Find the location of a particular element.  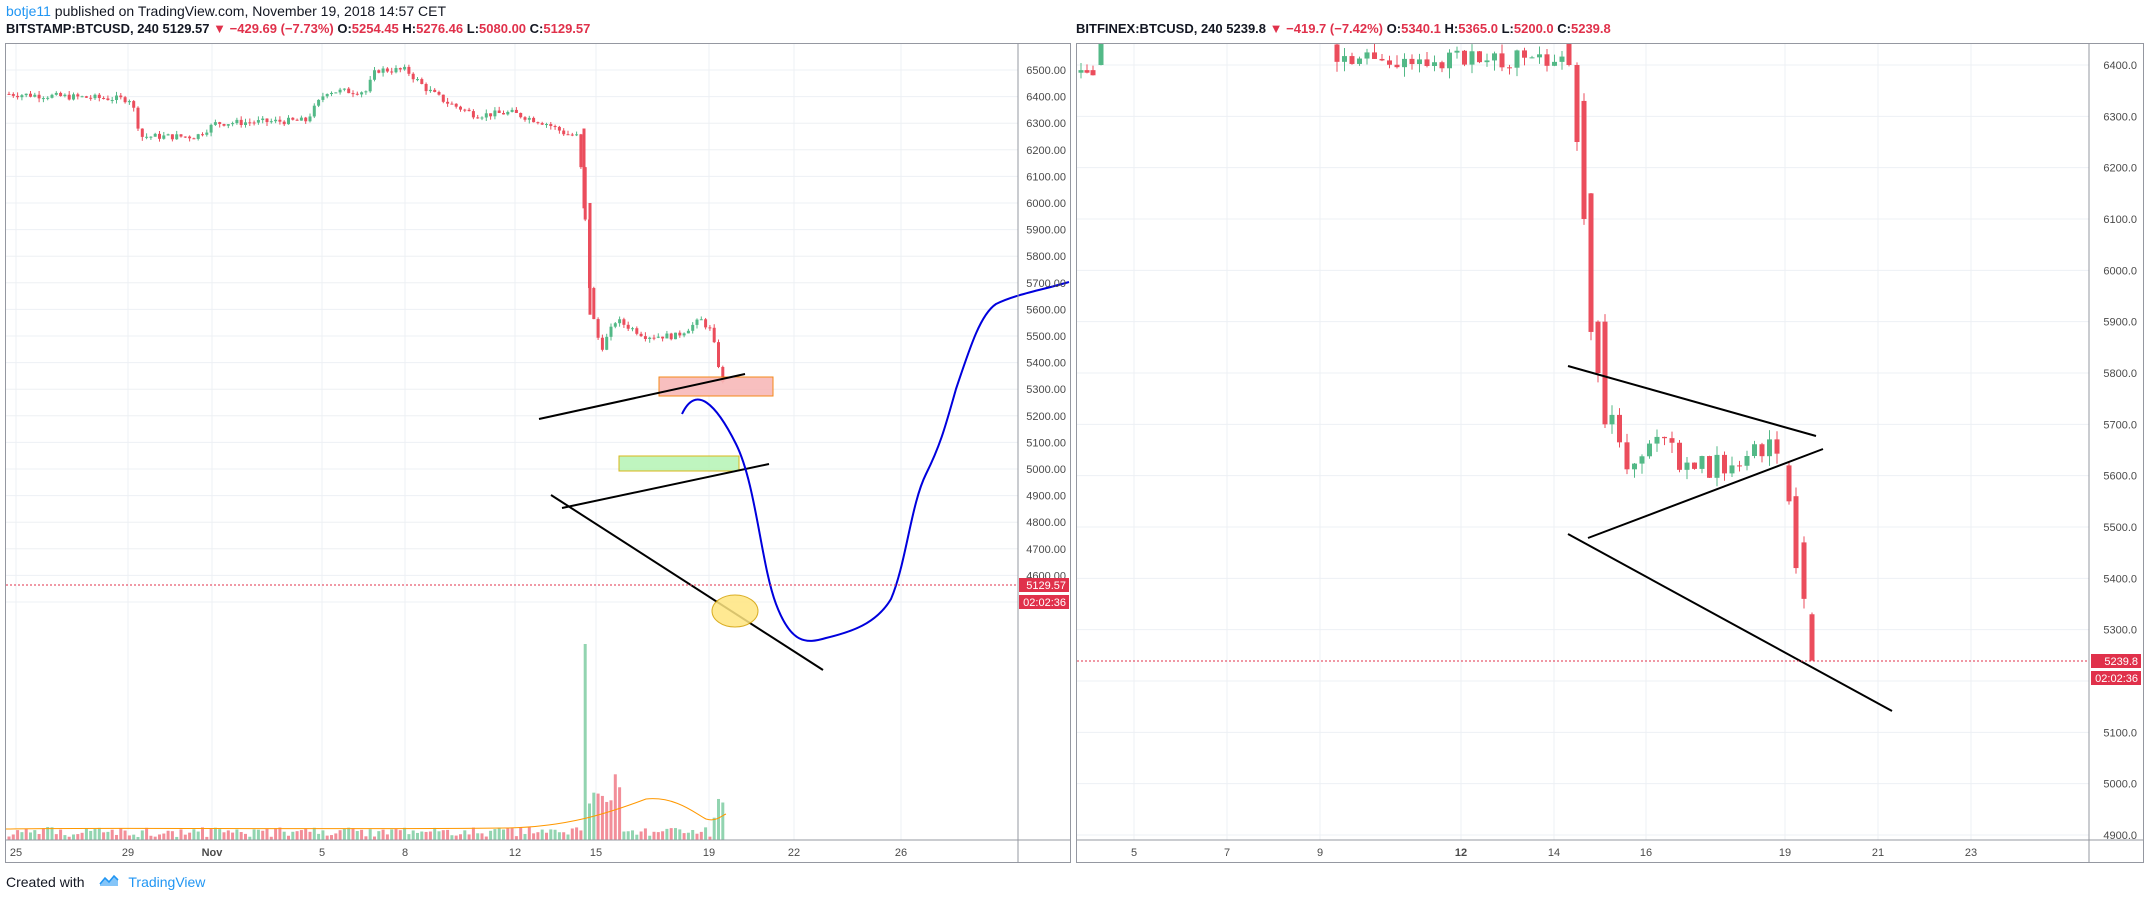

author-link: botje11 is located at coordinates (28, 11).